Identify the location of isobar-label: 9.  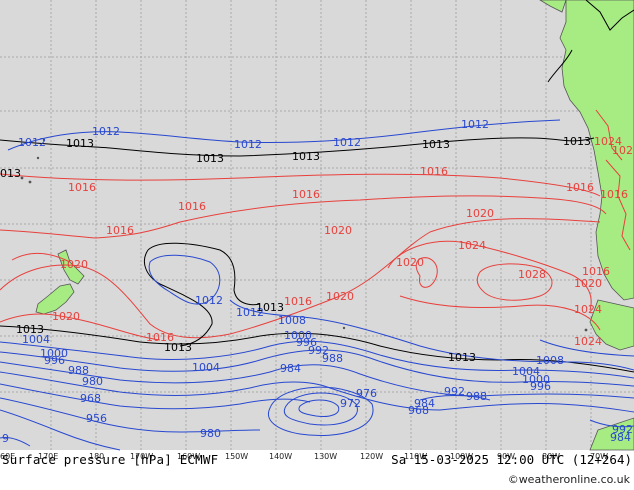
(5, 438).